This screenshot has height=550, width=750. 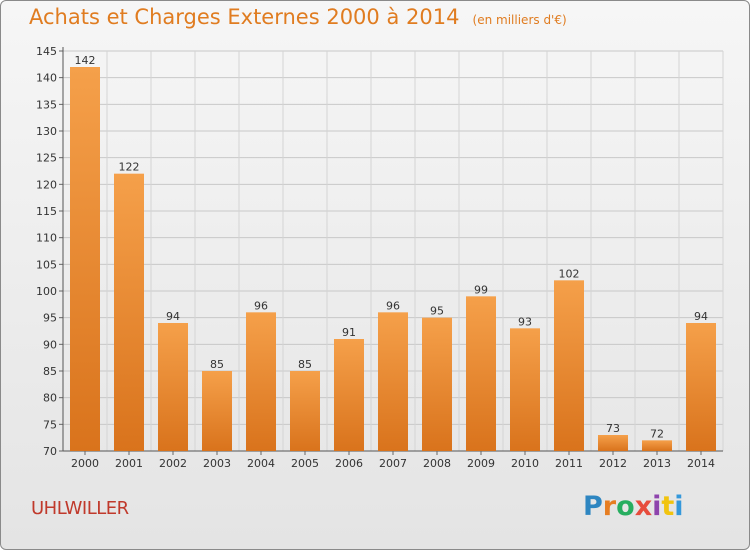 What do you see at coordinates (569, 365) in the screenshot?
I see `bar-2011` at bounding box center [569, 365].